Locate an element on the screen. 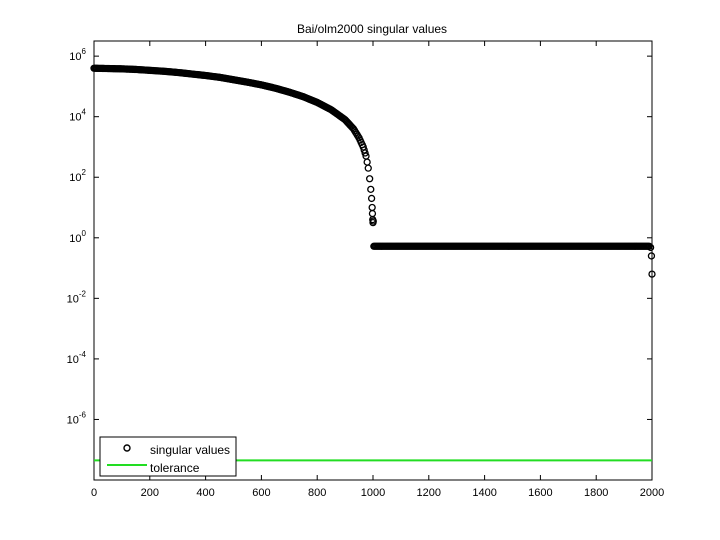 The image size is (720, 540). y-tick-label: 10⁻² is located at coordinates (77, 297).